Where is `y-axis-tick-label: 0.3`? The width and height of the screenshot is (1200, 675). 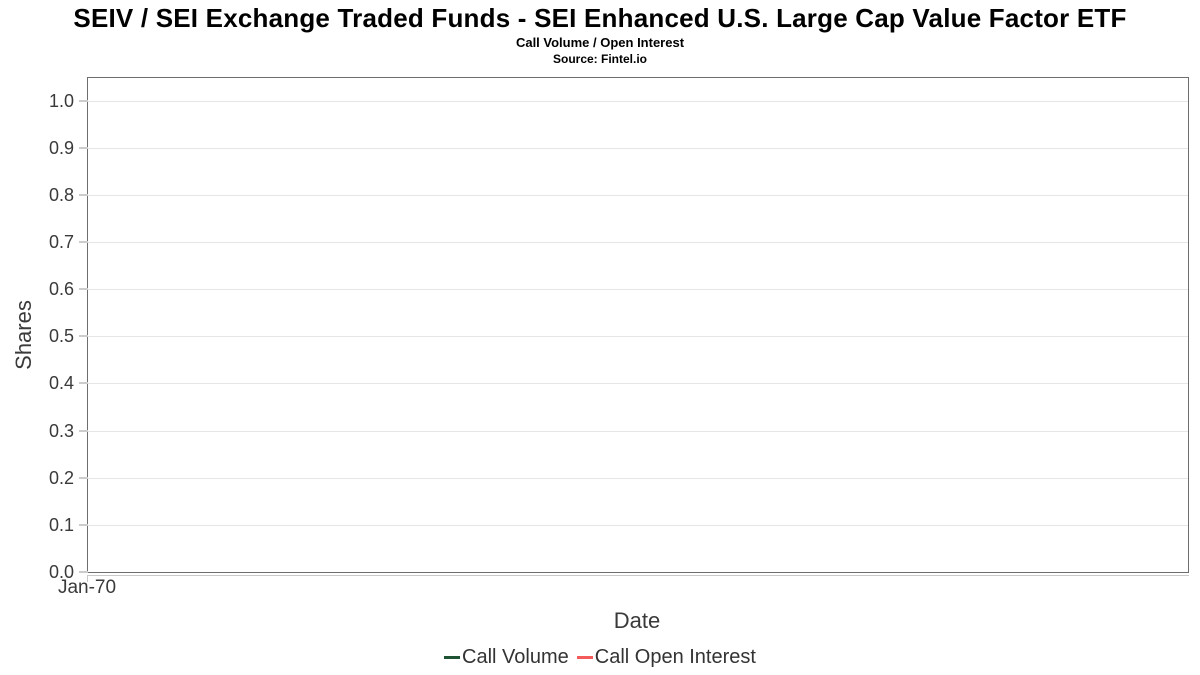
y-axis-tick-label: 0.3 is located at coordinates (61, 431).